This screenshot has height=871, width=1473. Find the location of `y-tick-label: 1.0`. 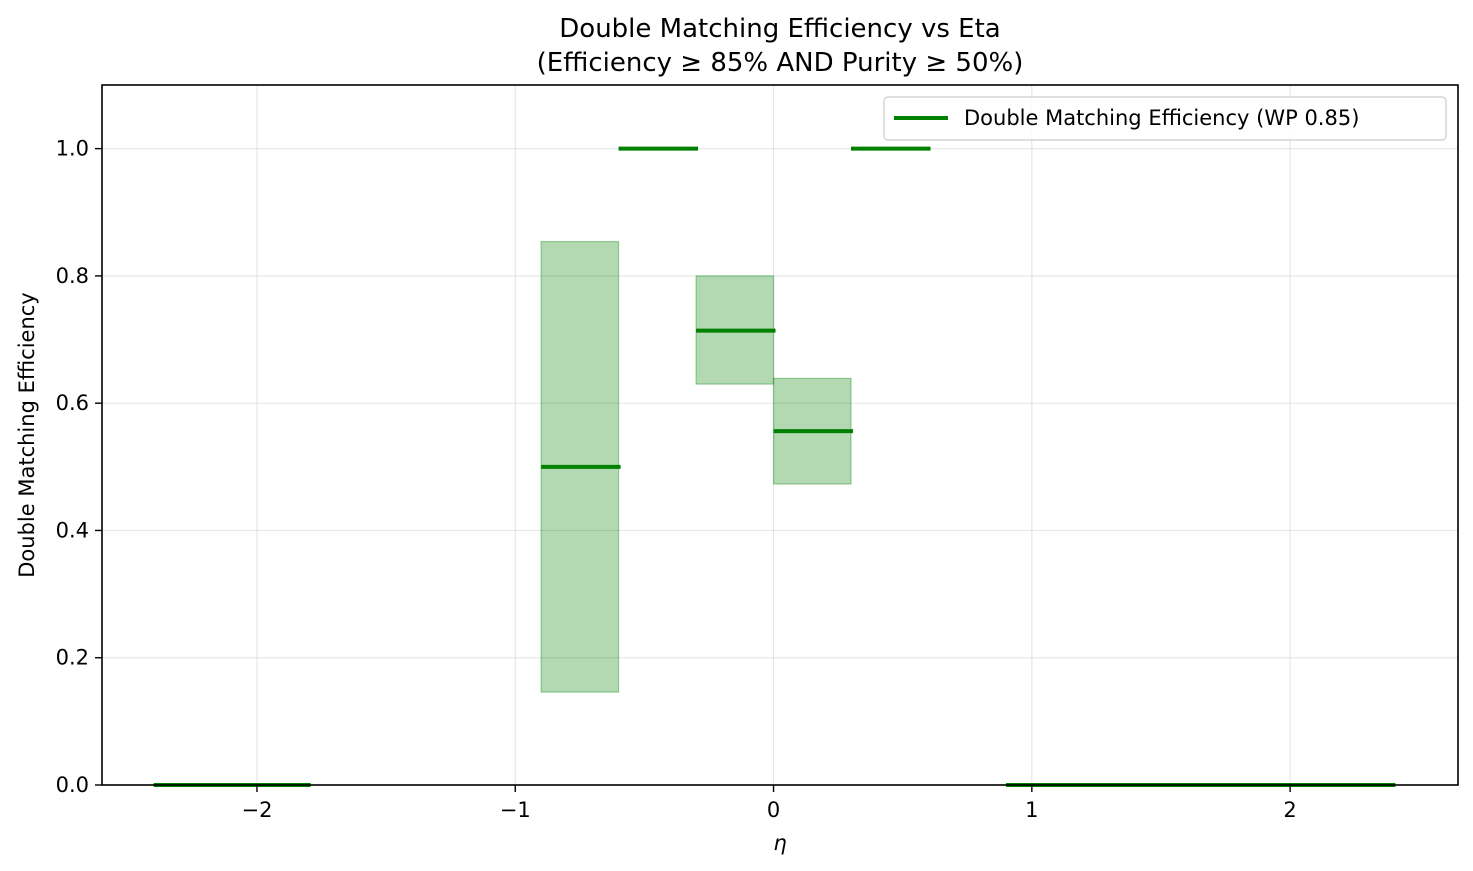

y-tick-label: 1.0 is located at coordinates (72, 149).